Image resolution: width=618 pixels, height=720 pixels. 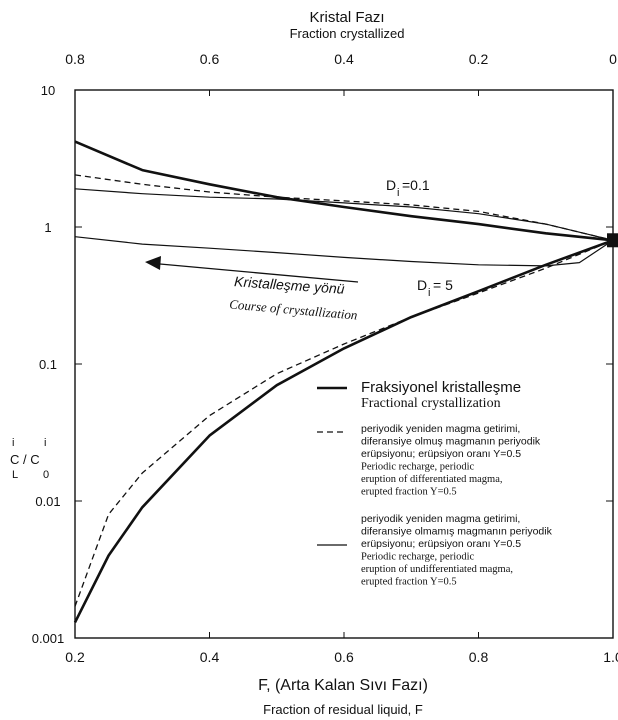 I want to click on top-tick-label: 0.2, so click(x=479, y=59).